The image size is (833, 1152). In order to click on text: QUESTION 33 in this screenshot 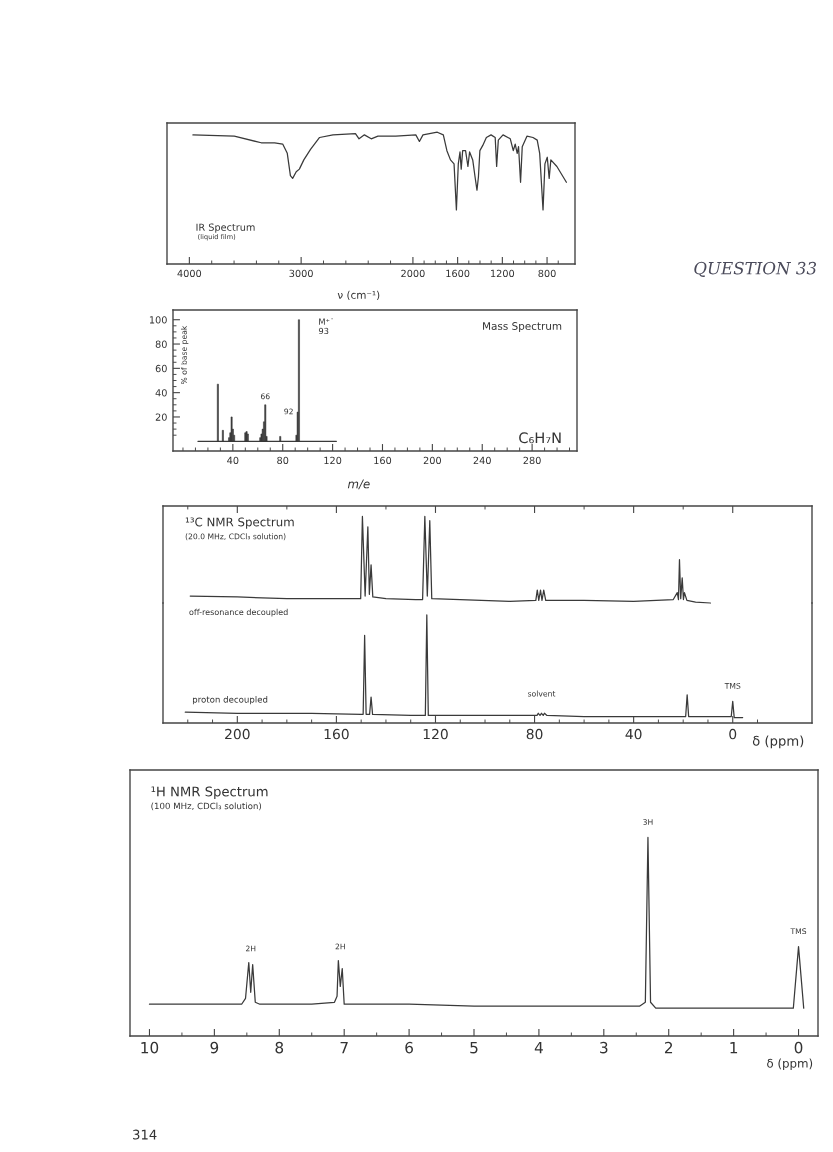, I will do `click(755, 269)`.